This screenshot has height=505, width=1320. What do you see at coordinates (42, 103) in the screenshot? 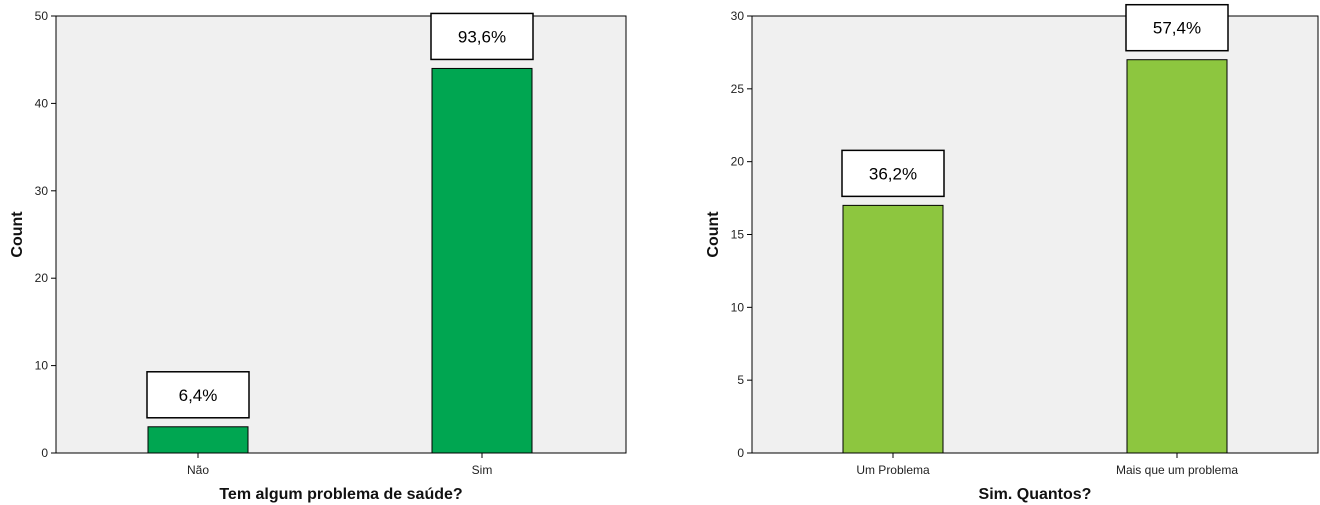
I see `y-tick-label: 40` at bounding box center [42, 103].